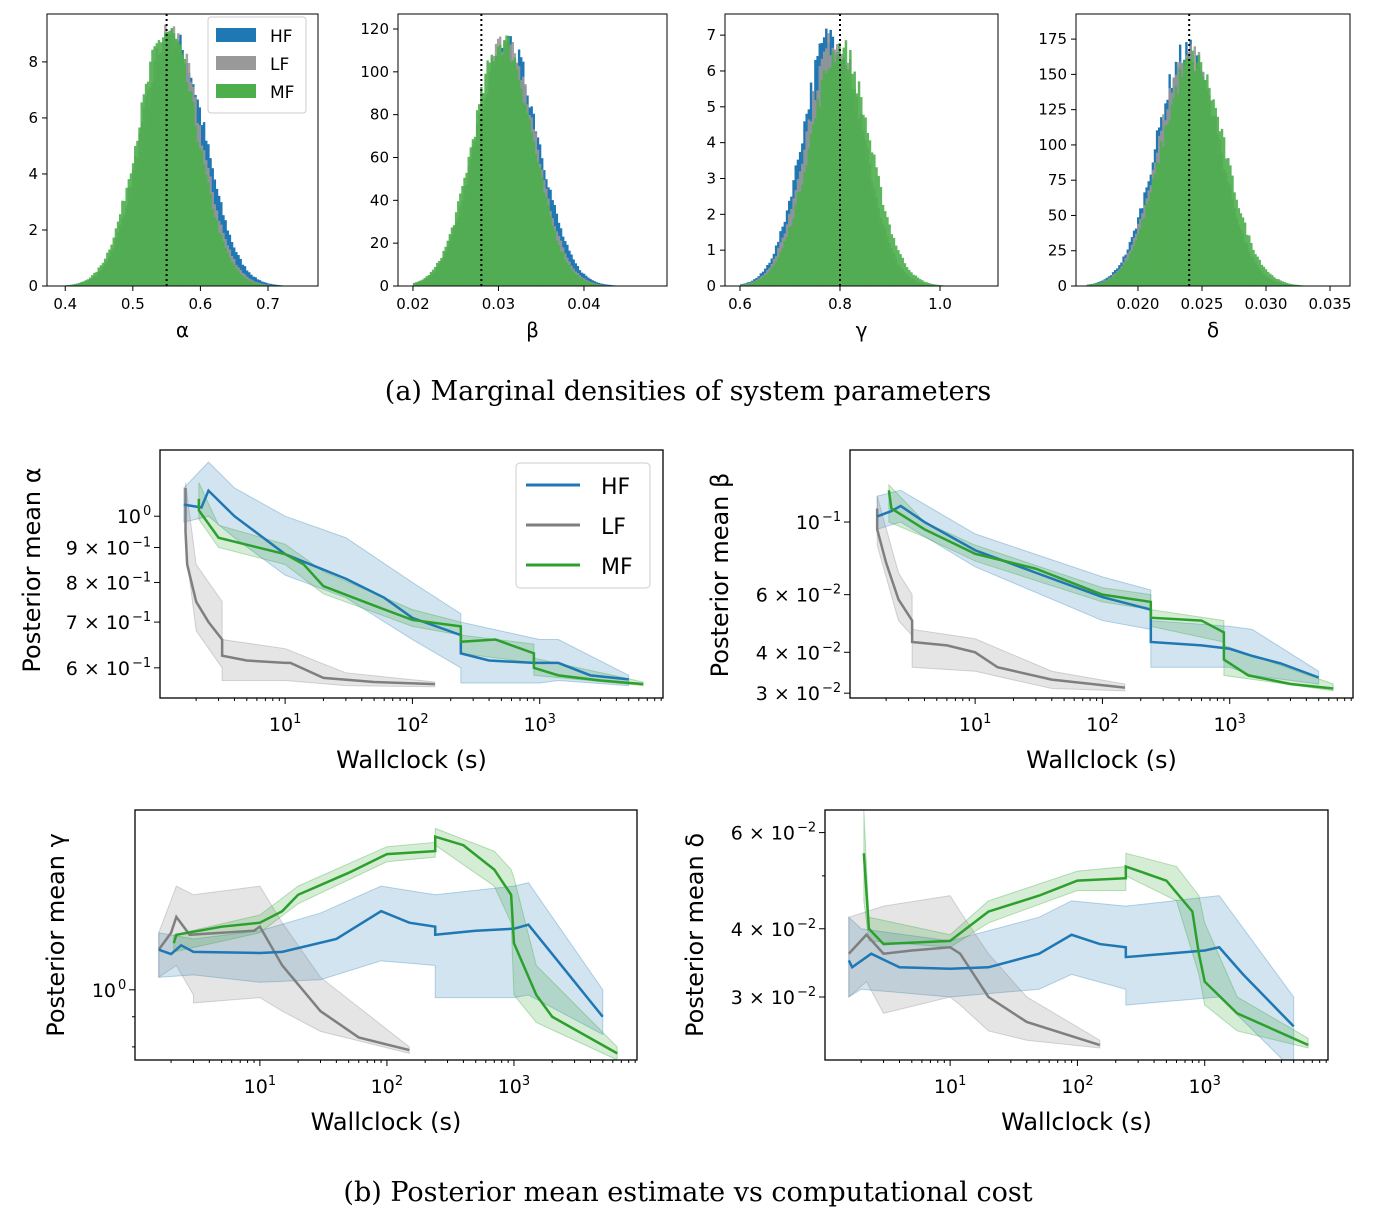  I want to click on x-tick-label: 10², so click(412, 724).